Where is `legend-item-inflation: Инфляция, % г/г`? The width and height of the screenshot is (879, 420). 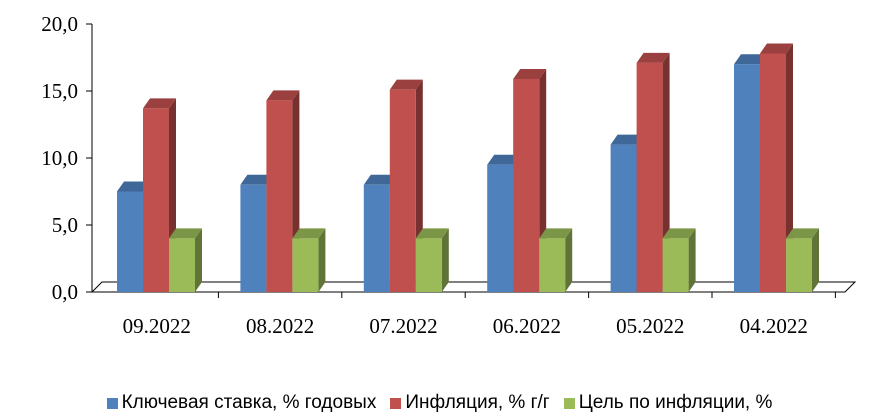 legend-item-inflation: Инфляция, % г/г is located at coordinates (470, 403).